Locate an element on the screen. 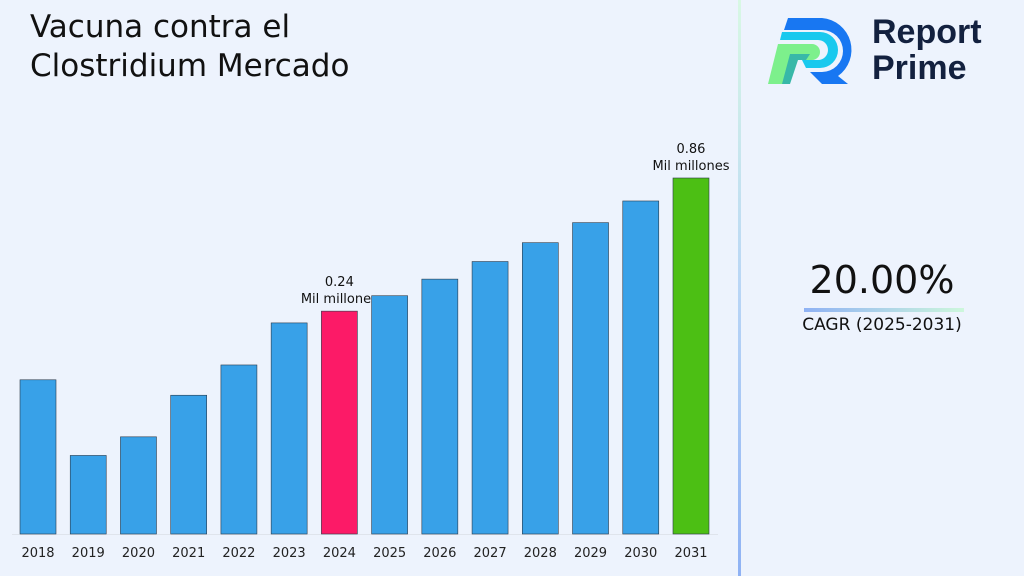  x-tick-label-2019: 2019 is located at coordinates (88, 553).